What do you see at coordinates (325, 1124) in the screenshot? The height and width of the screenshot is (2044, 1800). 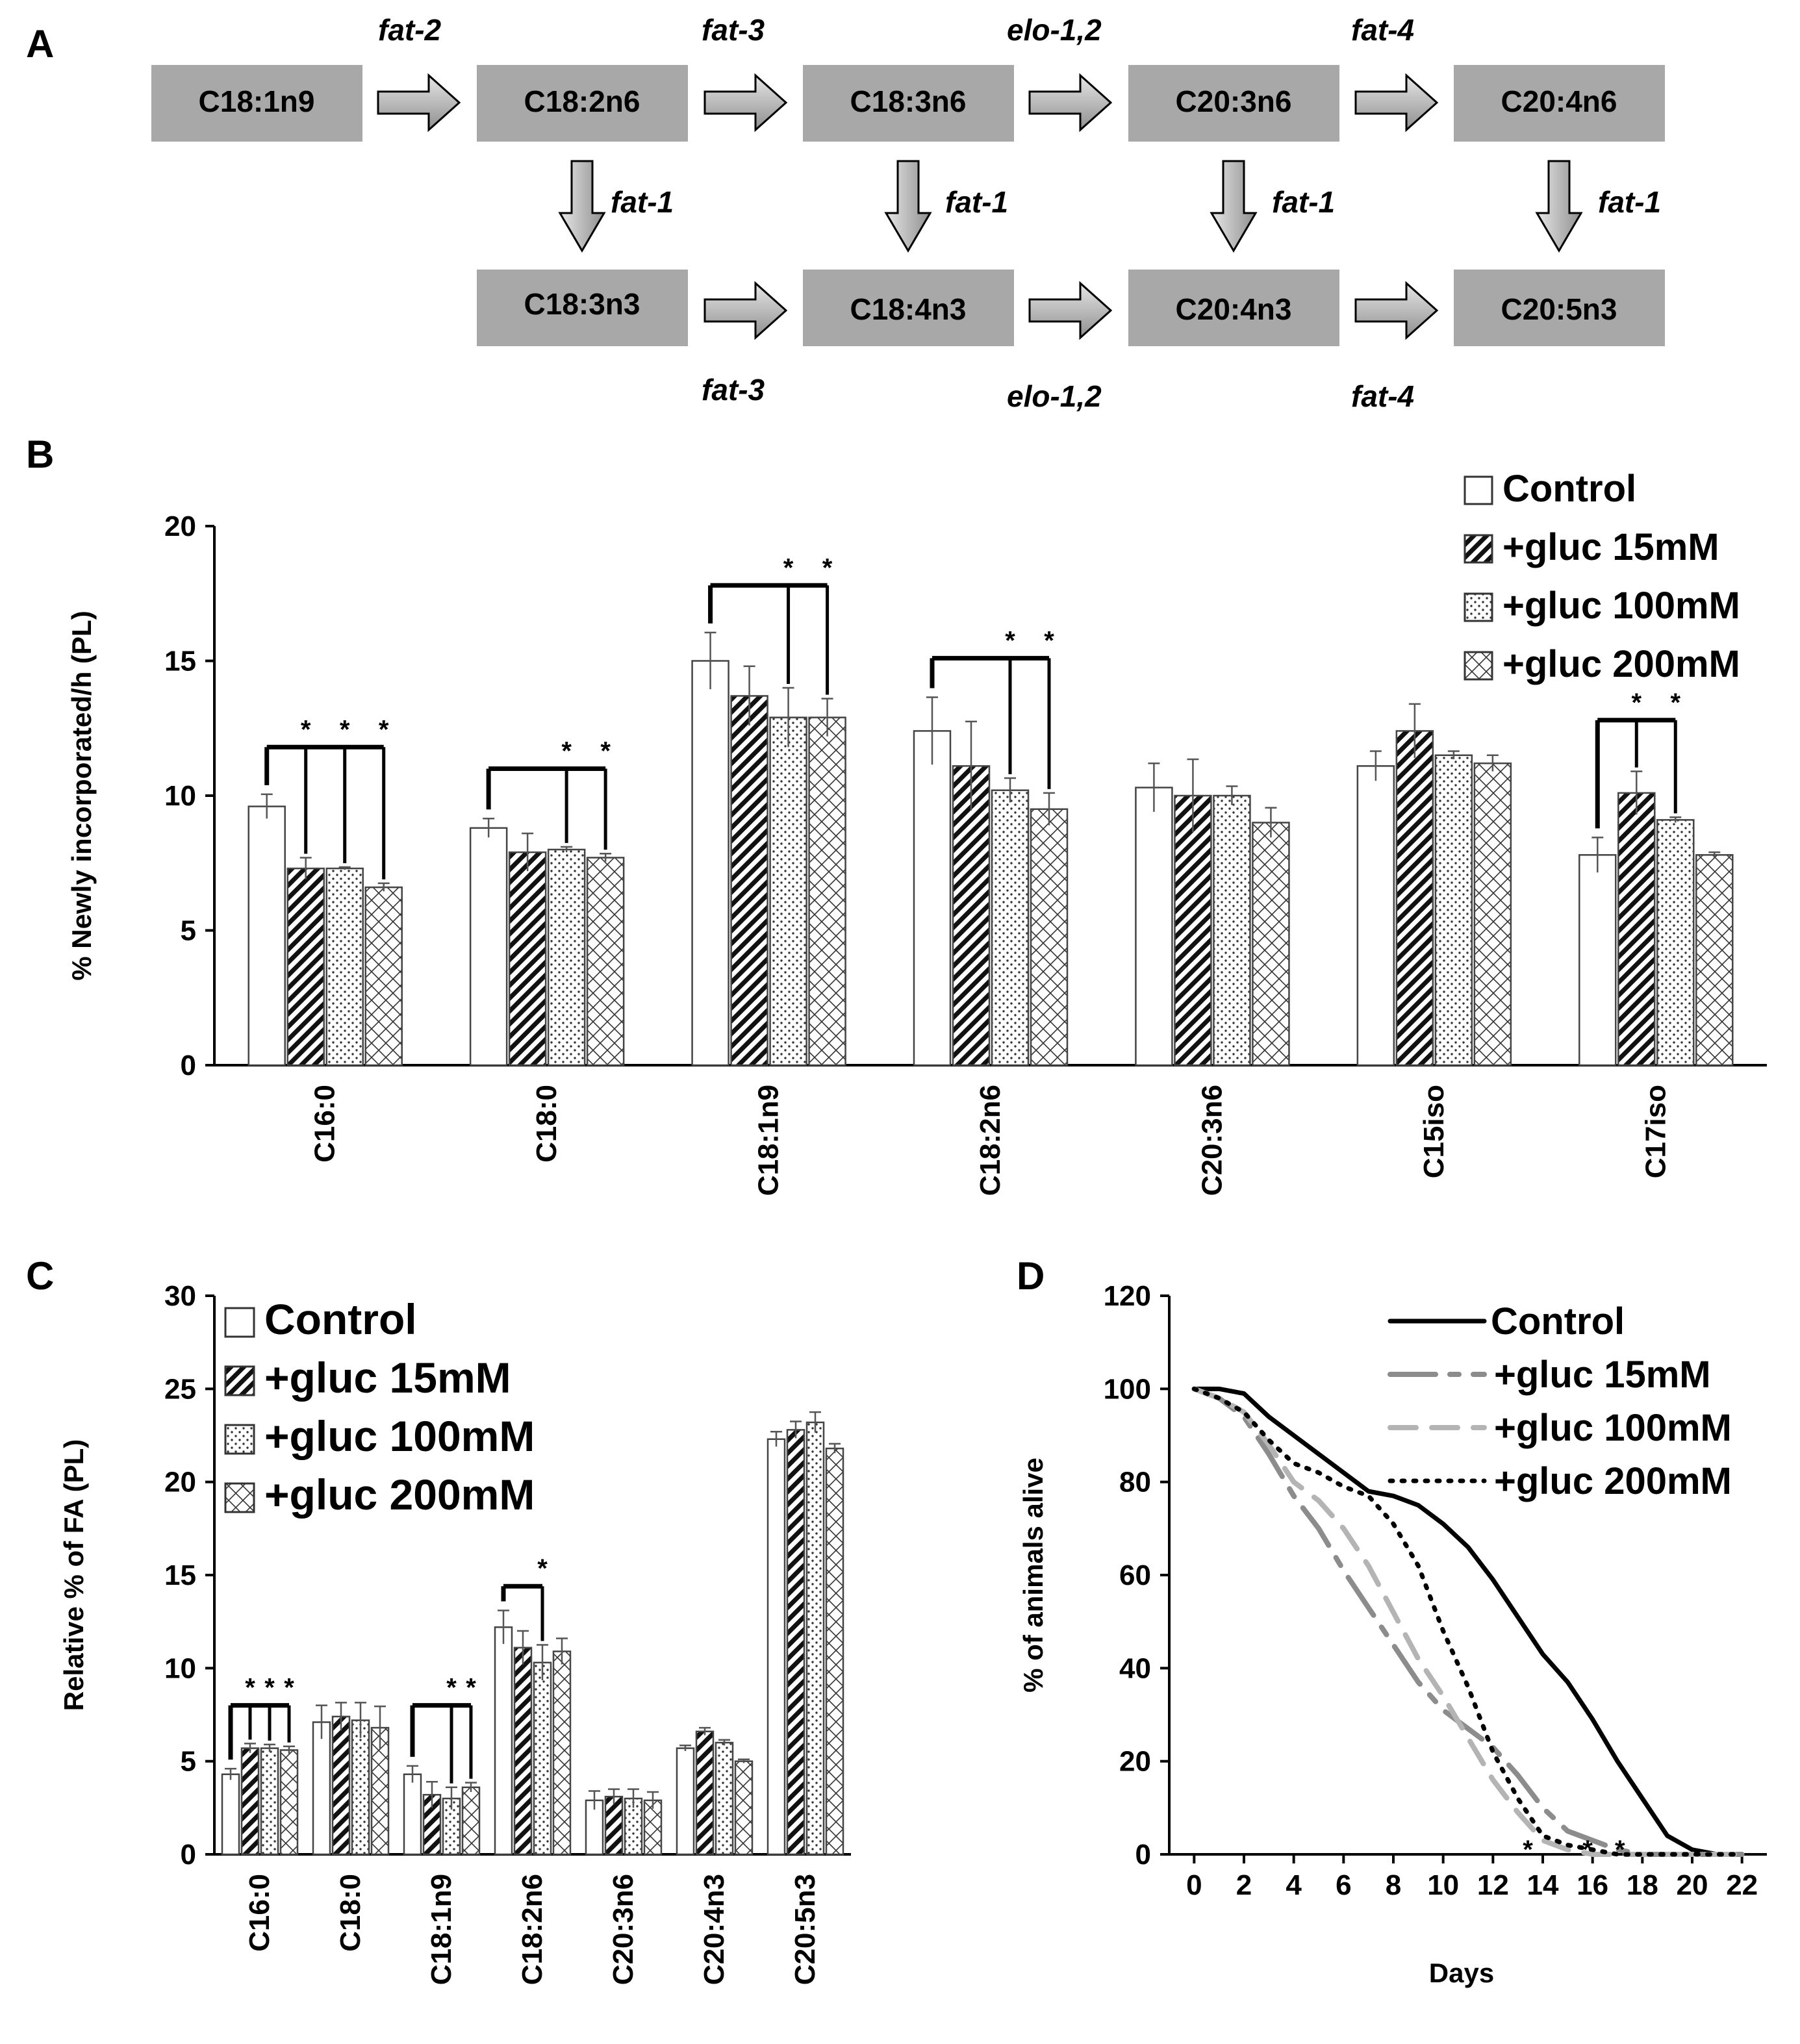 I see `x-tick-label: C16:0` at bounding box center [325, 1124].